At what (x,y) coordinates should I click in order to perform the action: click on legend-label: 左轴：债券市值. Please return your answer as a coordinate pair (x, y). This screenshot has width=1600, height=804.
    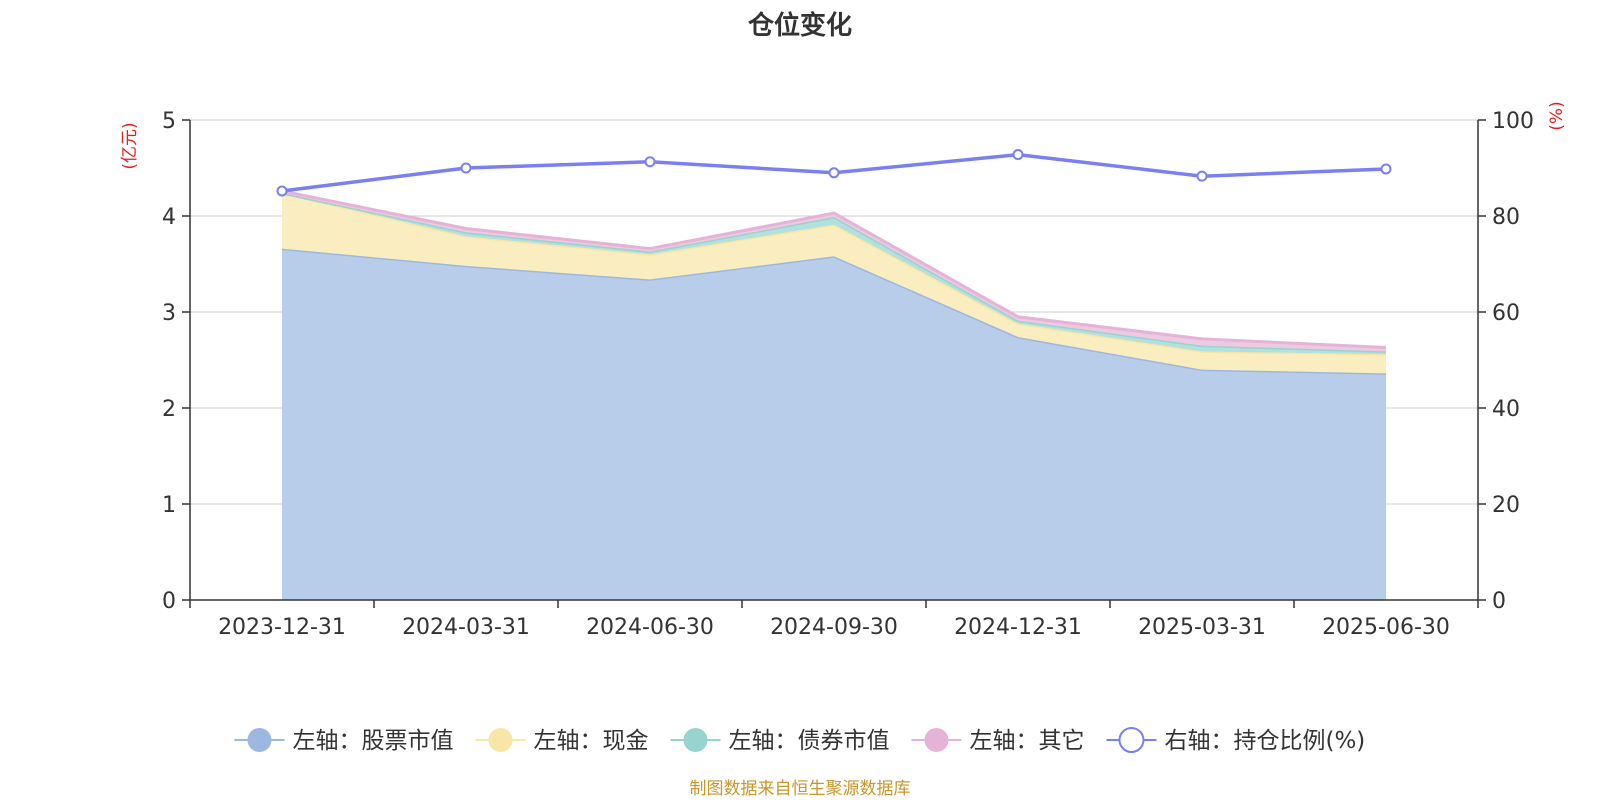
    Looking at the image, I should click on (808, 741).